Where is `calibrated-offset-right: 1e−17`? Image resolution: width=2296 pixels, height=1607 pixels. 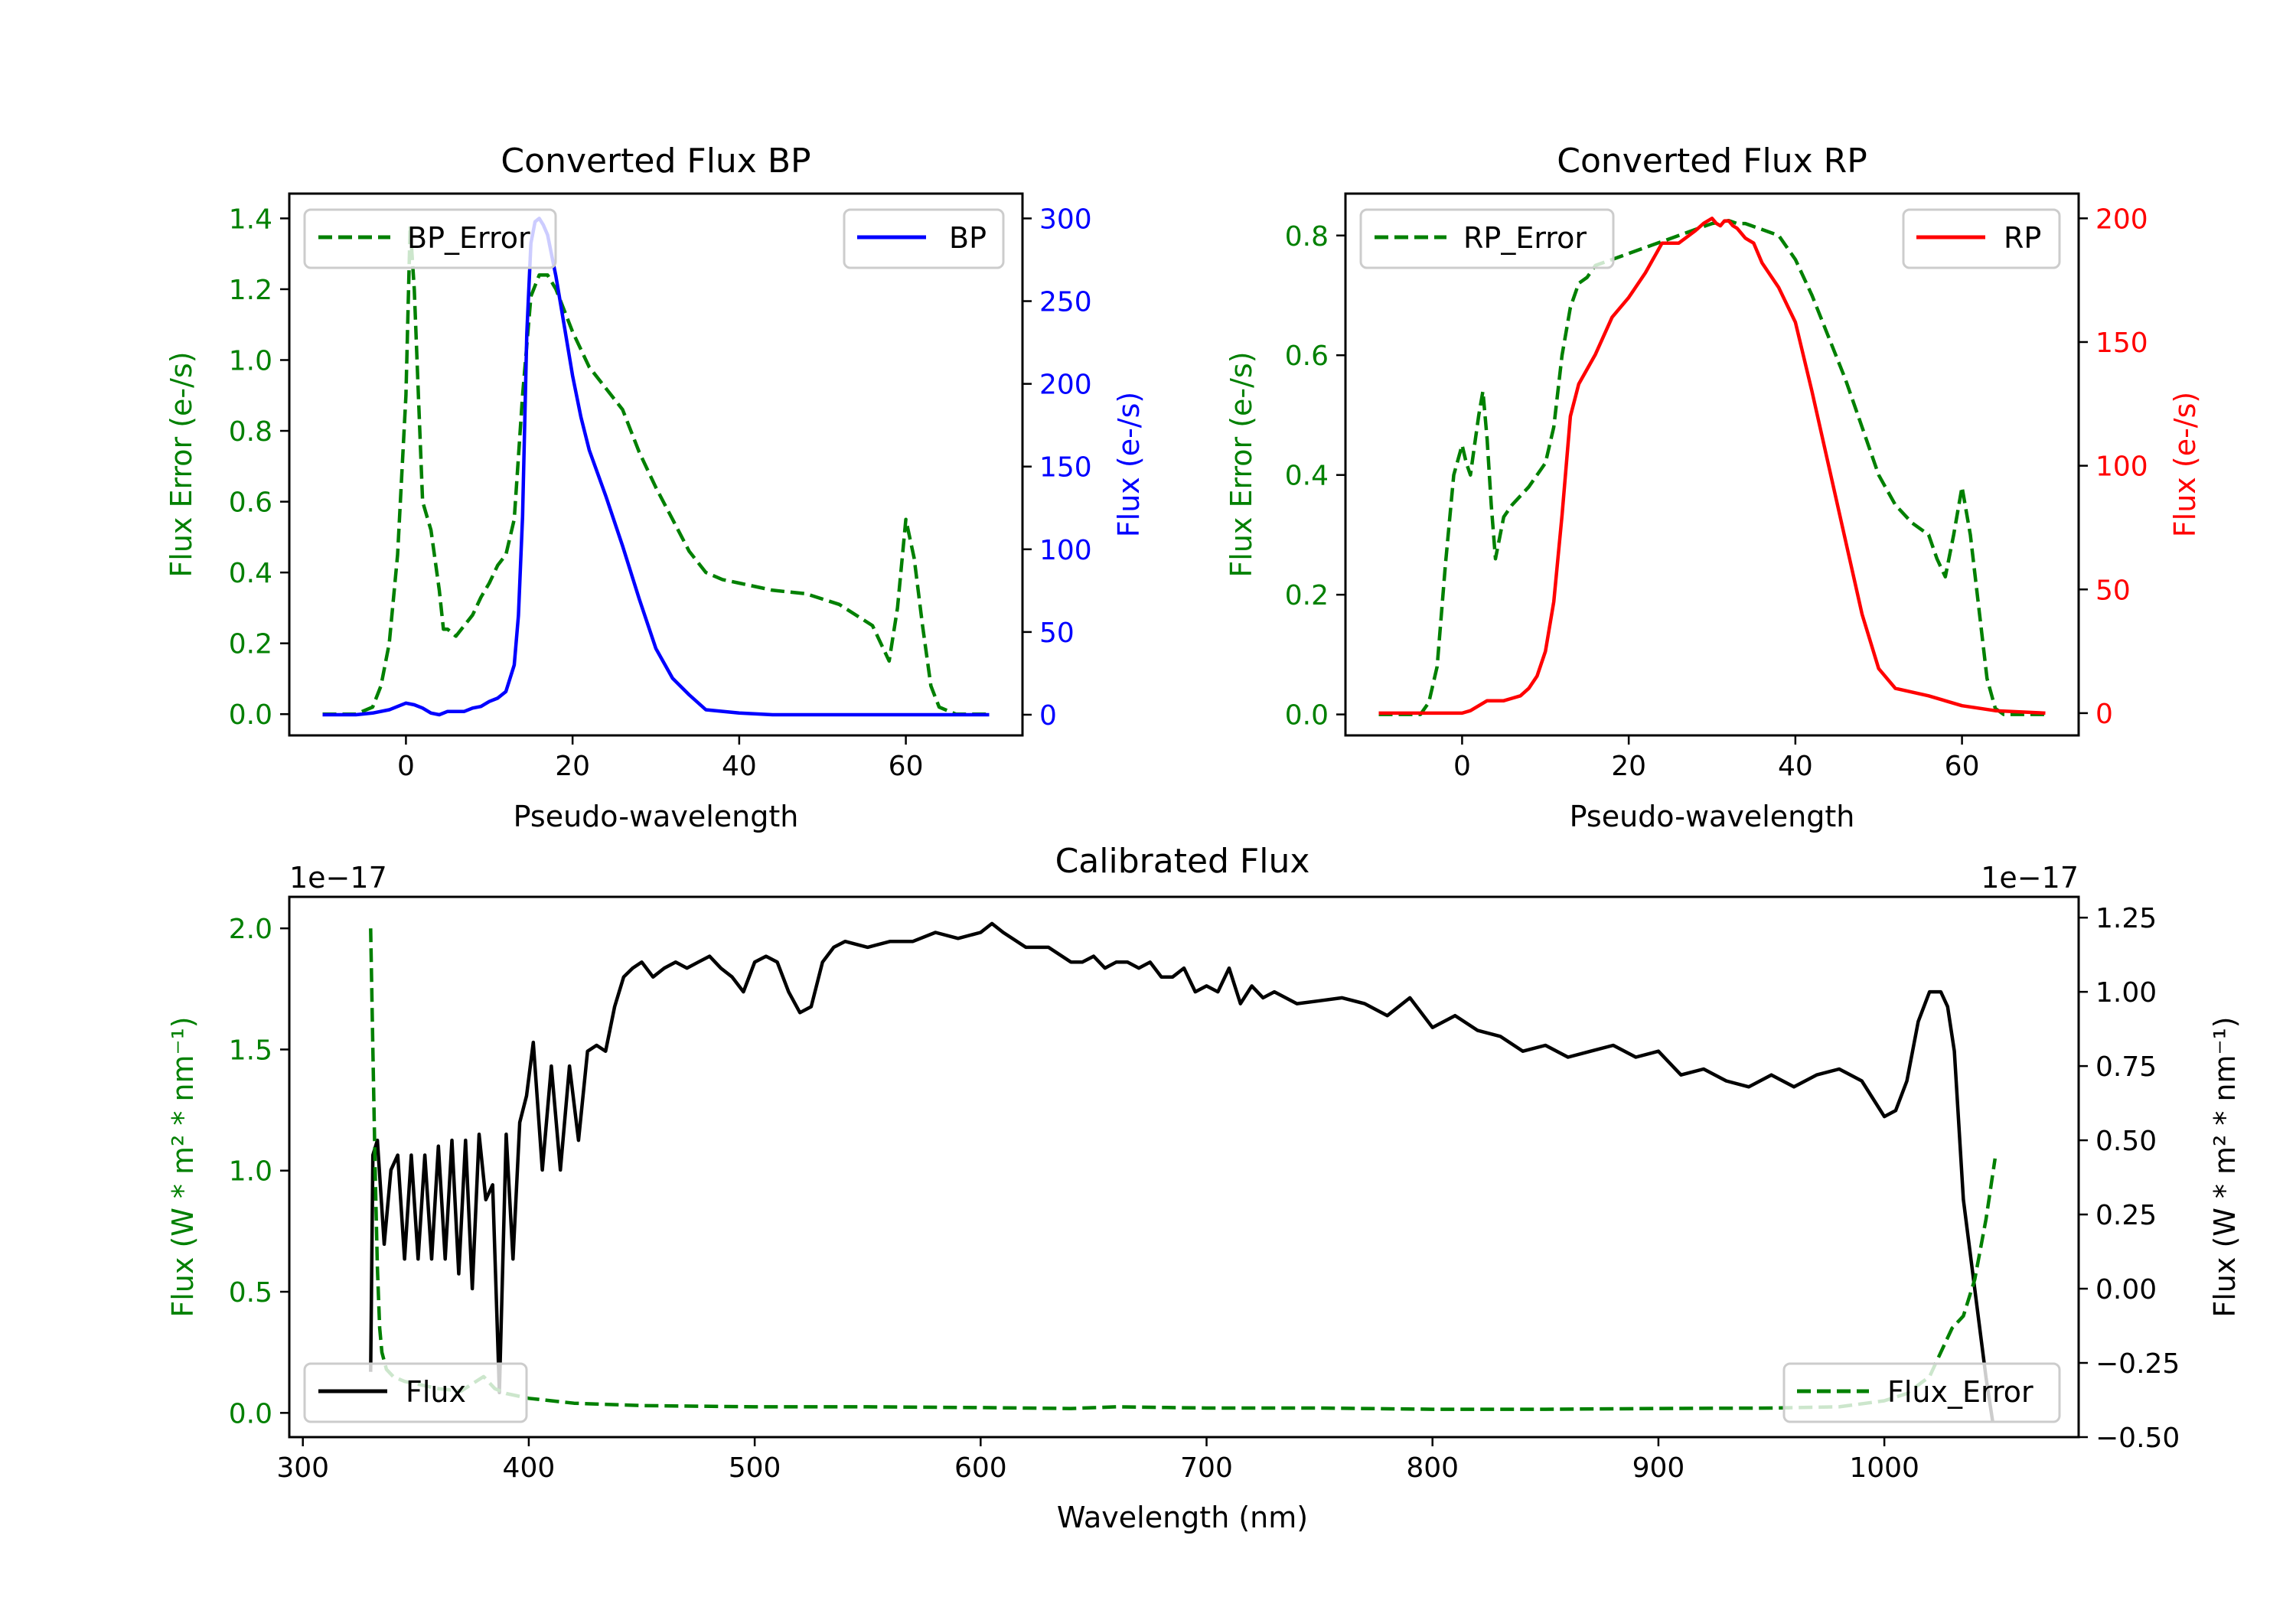 calibrated-offset-right: 1e−17 is located at coordinates (2030, 878).